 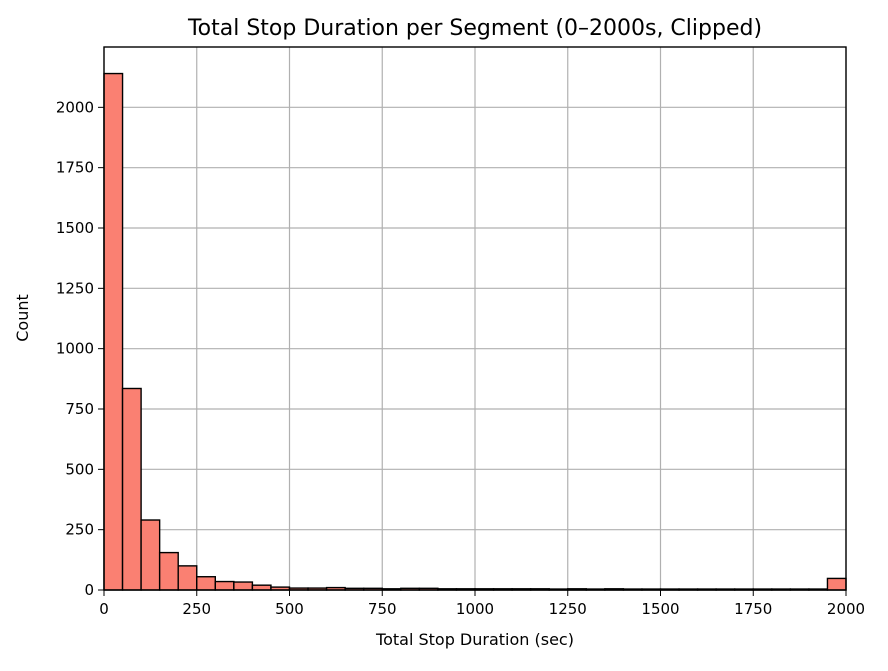 I want to click on y-axis-ticks: 0 250 500 750 1000 1250 1500 1750 2000, so click(x=80, y=348).